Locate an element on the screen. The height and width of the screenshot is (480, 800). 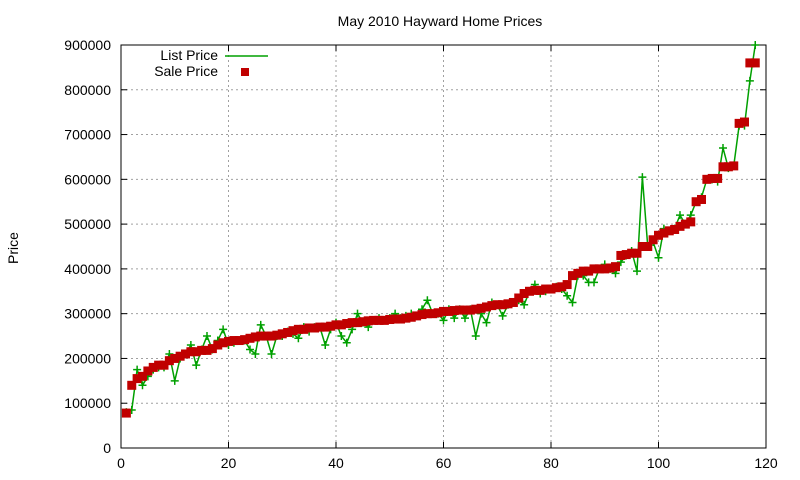
legend-swatch-sale-price is located at coordinates (245, 72).